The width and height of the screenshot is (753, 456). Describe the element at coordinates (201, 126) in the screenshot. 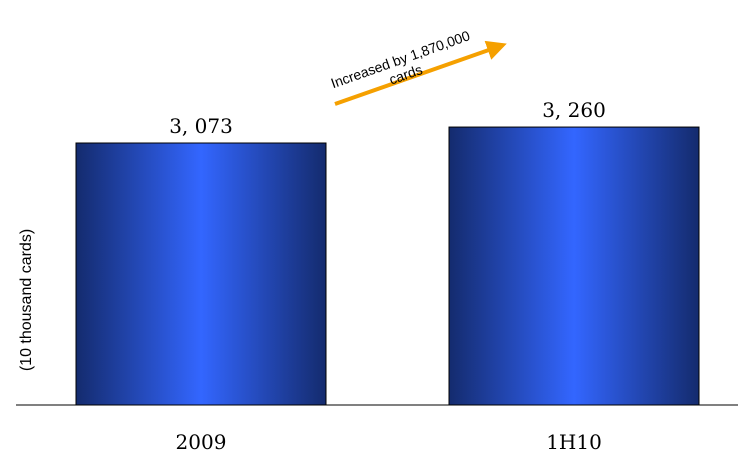

I see `value-label-2009: 3, 073` at that location.